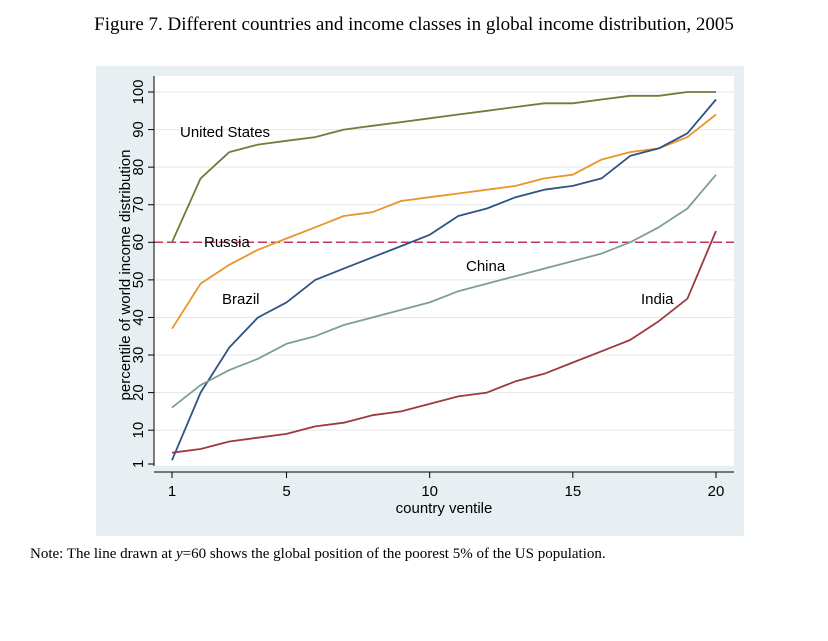 Image resolution: width=828 pixels, height=641 pixels. I want to click on series-label-india: India, so click(657, 299).